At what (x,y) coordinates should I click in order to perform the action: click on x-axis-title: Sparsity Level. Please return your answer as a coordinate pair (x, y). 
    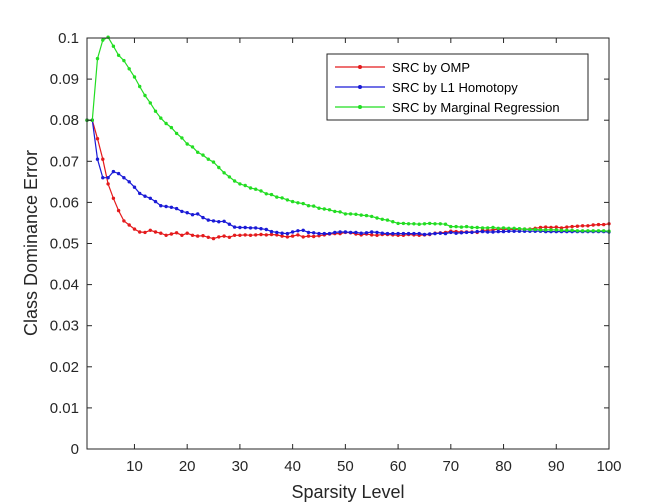
    Looking at the image, I should click on (347, 492).